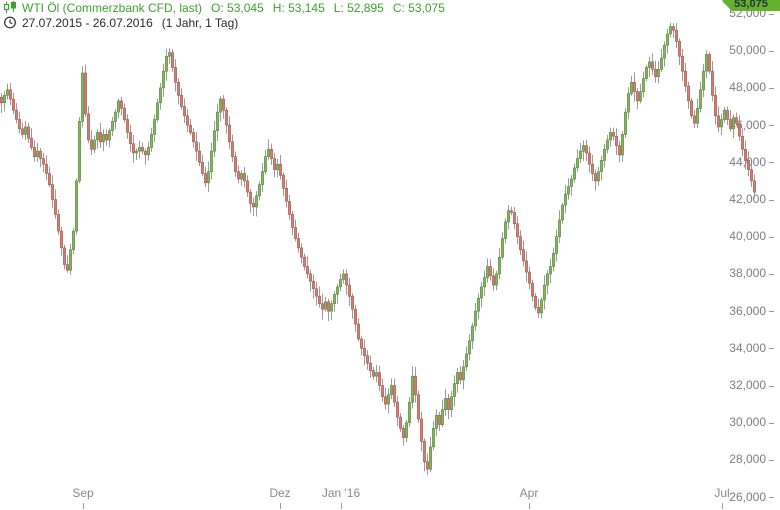 This screenshot has height=510, width=780. Describe the element at coordinates (418, 7) in the screenshot. I see `close-value: C: 53,075` at that location.